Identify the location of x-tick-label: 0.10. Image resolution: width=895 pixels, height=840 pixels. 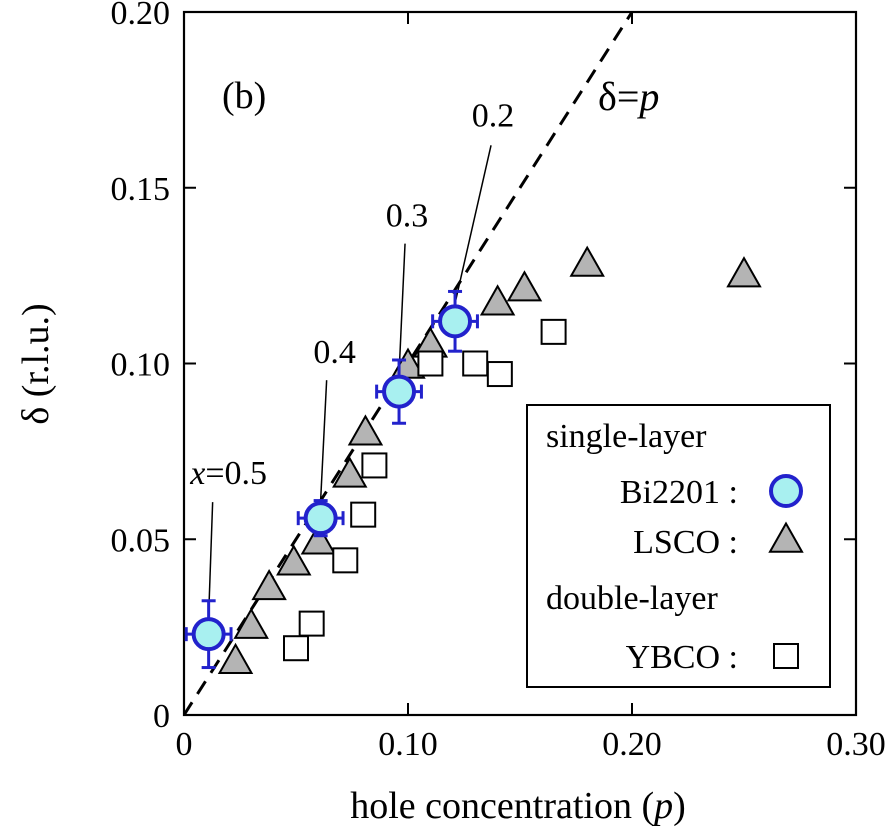
(408, 744).